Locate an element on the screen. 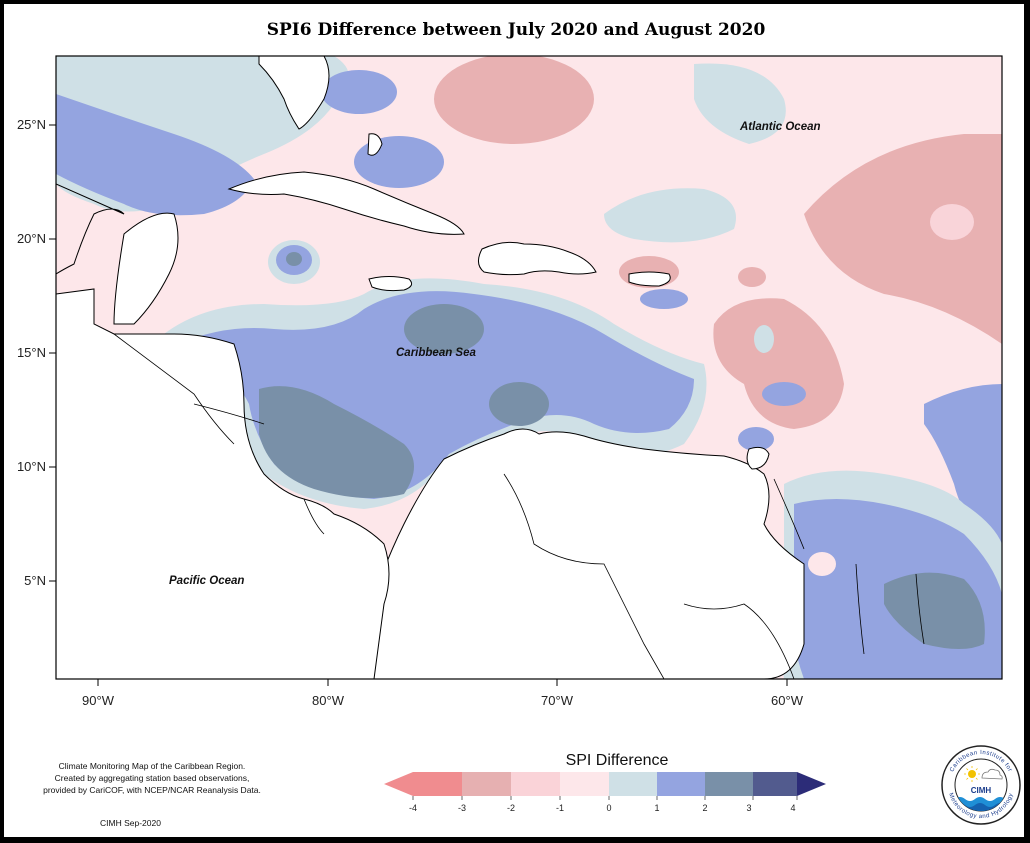 The height and width of the screenshot is (843, 1030). lat-tick-labels: 25°N 20°N 15°N 10°N 5°N is located at coordinates (31, 352).